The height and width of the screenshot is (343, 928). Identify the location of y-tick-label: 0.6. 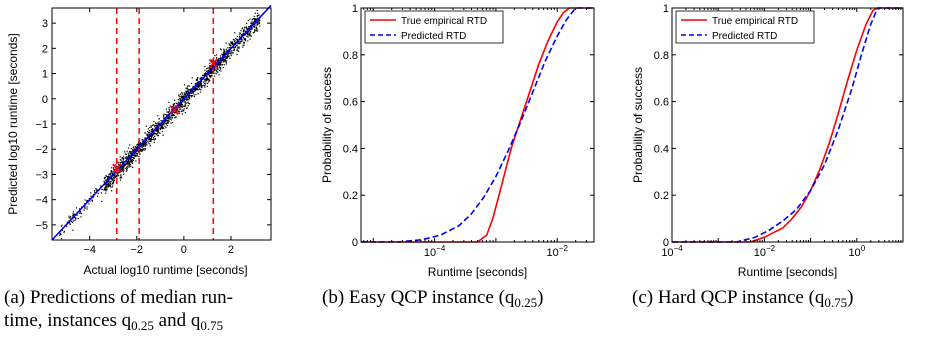
(350, 103).